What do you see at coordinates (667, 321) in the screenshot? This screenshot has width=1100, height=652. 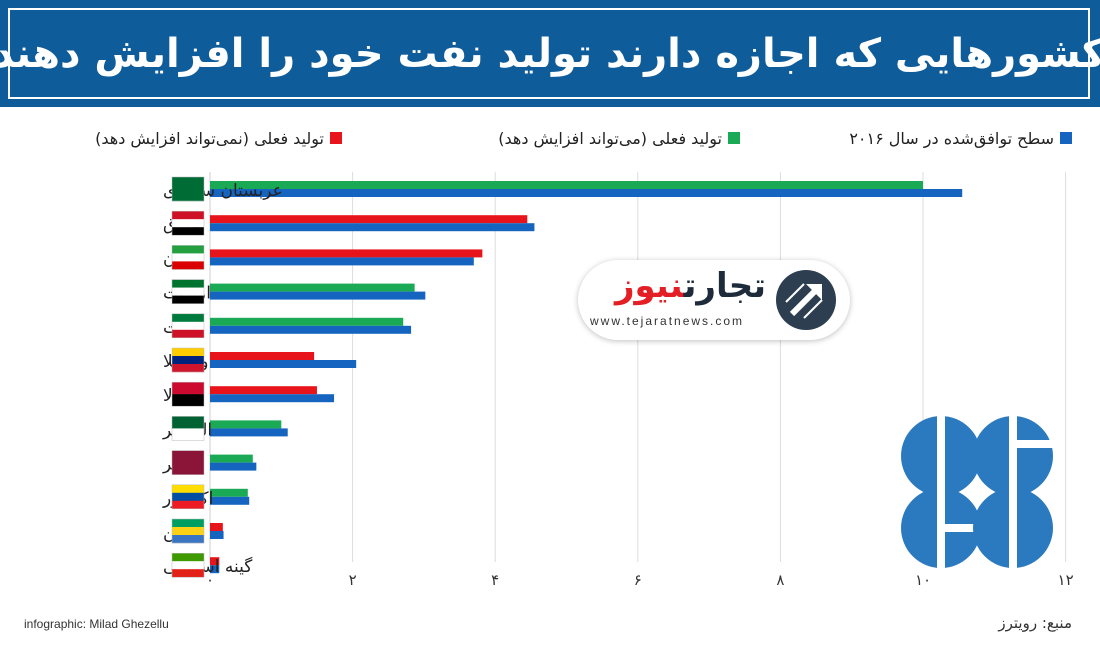 I see `tejaratnews-url: www.tejaratnews.com` at bounding box center [667, 321].